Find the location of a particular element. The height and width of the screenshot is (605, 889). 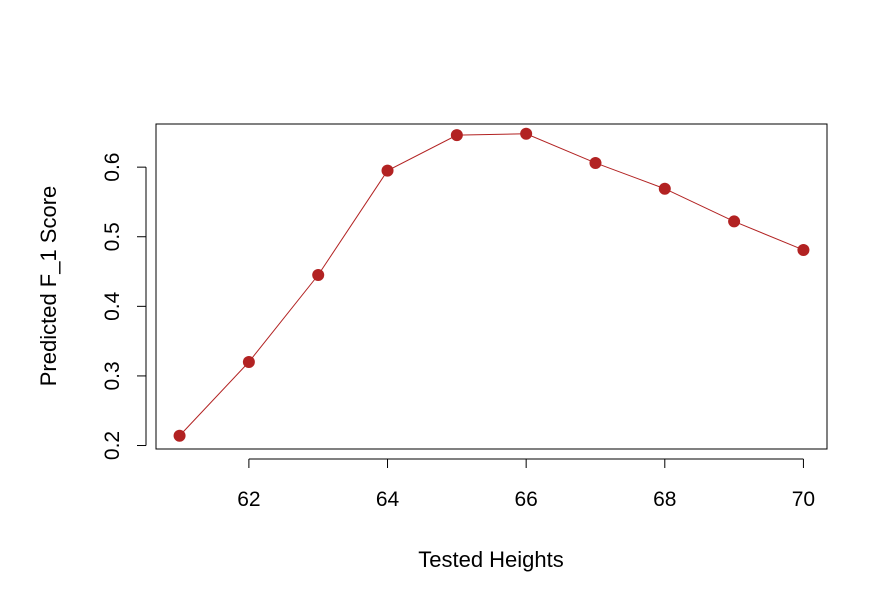

y-axis-title: Predicted F_1 Score is located at coordinates (48, 286).